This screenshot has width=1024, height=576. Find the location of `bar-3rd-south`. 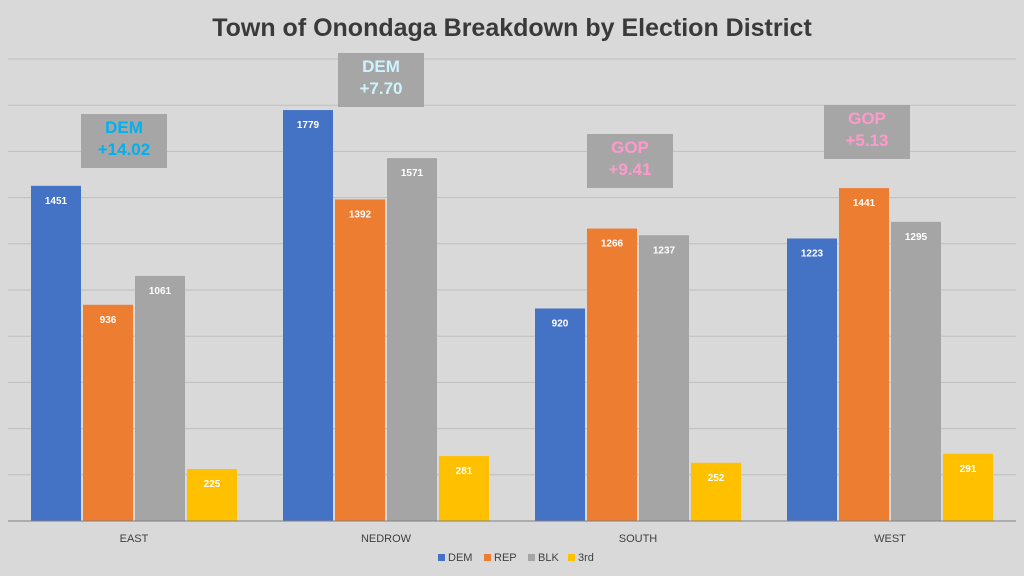

bar-3rd-south is located at coordinates (716, 491).